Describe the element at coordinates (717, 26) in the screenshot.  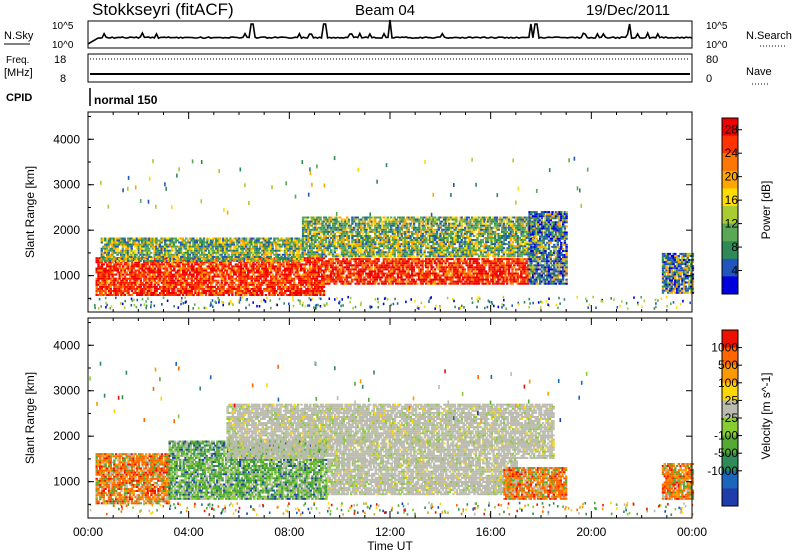
I see `noise-right-tick-top: 10^5` at that location.